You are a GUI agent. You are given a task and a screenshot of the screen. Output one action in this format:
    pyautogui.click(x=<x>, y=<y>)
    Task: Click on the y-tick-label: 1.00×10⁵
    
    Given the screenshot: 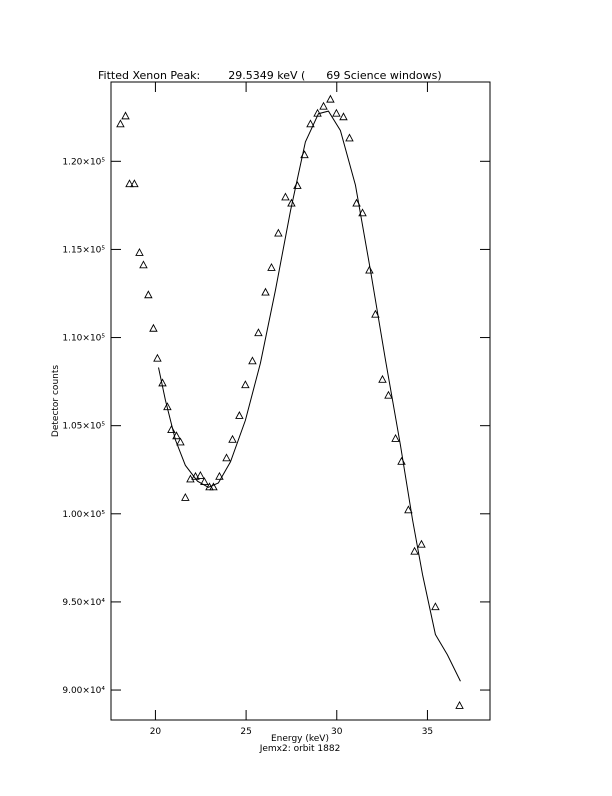 What is the action you would take?
    pyautogui.click(x=83, y=515)
    